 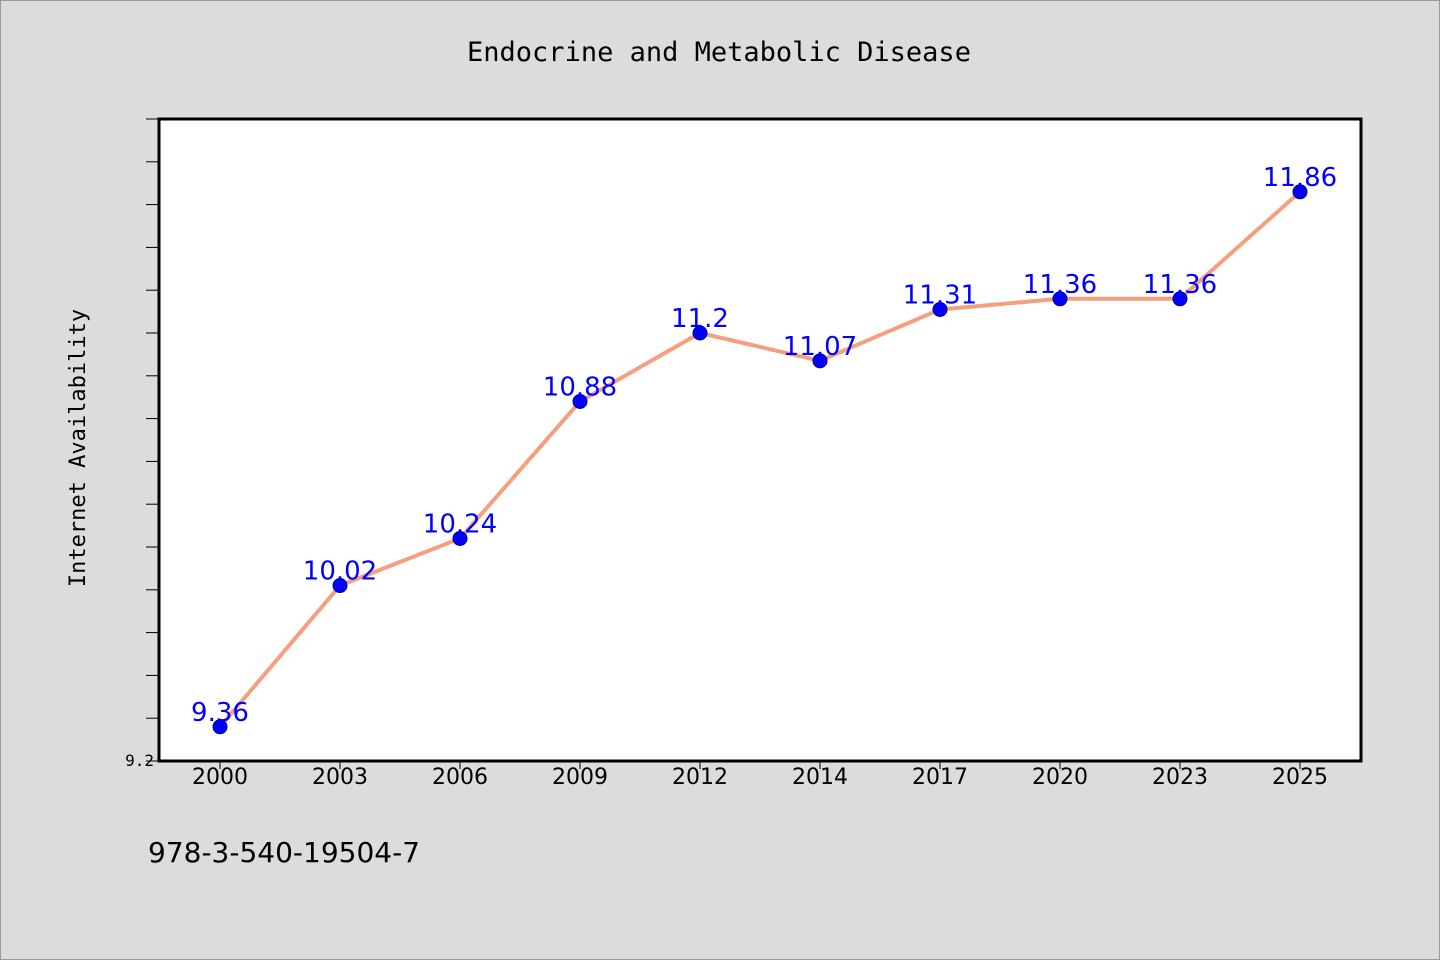 I want to click on x-tick-label: 2014, so click(x=820, y=777).